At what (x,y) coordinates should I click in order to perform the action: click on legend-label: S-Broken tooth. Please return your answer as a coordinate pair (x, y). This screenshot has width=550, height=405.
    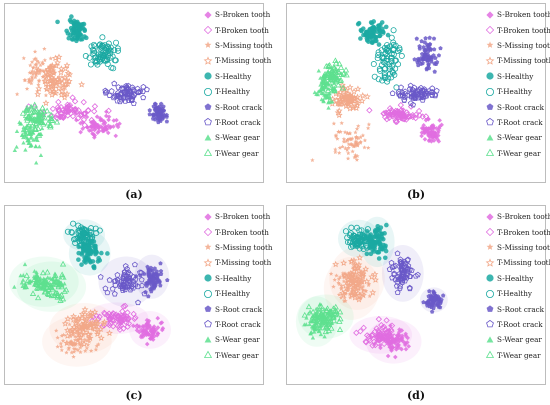
    Looking at the image, I should click on (243, 15).